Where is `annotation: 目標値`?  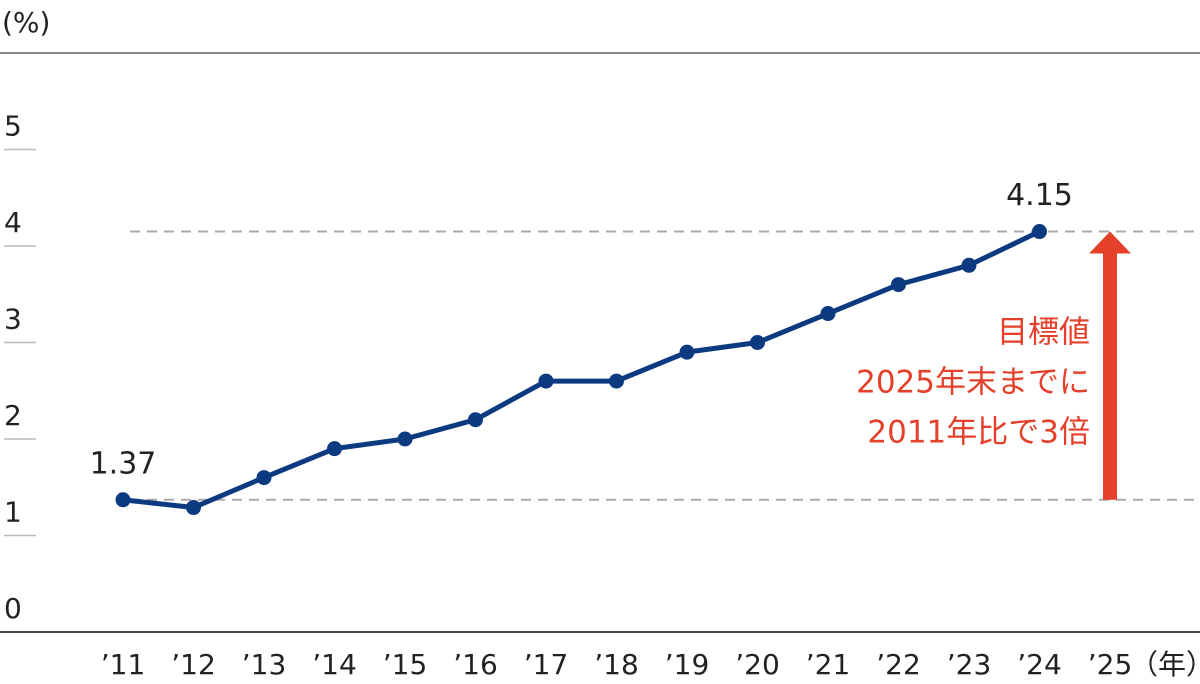
annotation: 目標値 is located at coordinates (1043, 333).